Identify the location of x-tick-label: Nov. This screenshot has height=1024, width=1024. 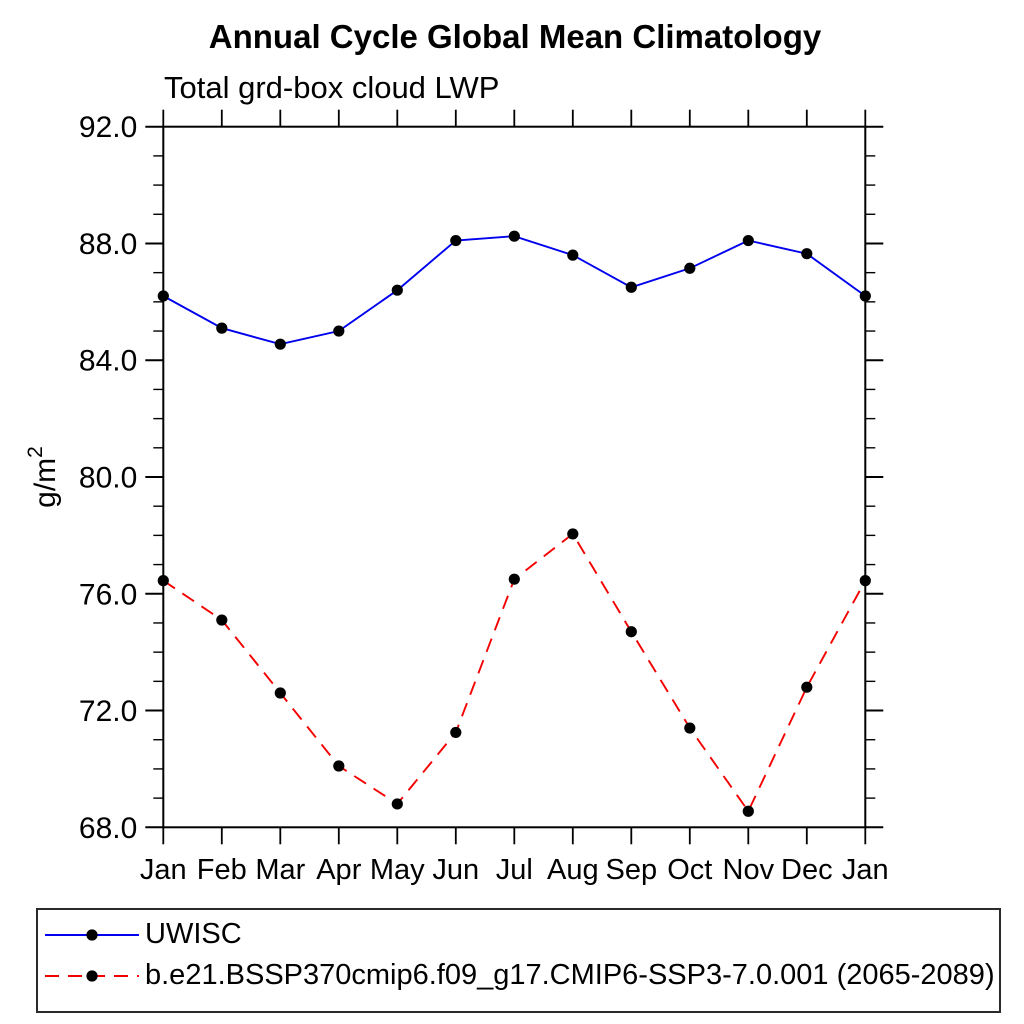
(749, 870).